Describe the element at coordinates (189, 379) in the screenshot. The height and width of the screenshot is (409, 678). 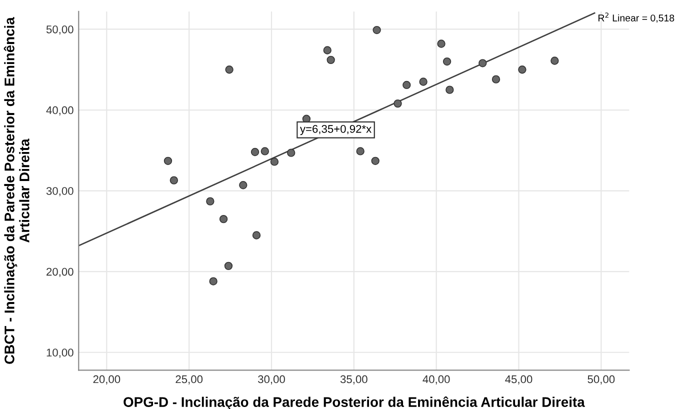
I see `x-tick-label: 25,00` at that location.